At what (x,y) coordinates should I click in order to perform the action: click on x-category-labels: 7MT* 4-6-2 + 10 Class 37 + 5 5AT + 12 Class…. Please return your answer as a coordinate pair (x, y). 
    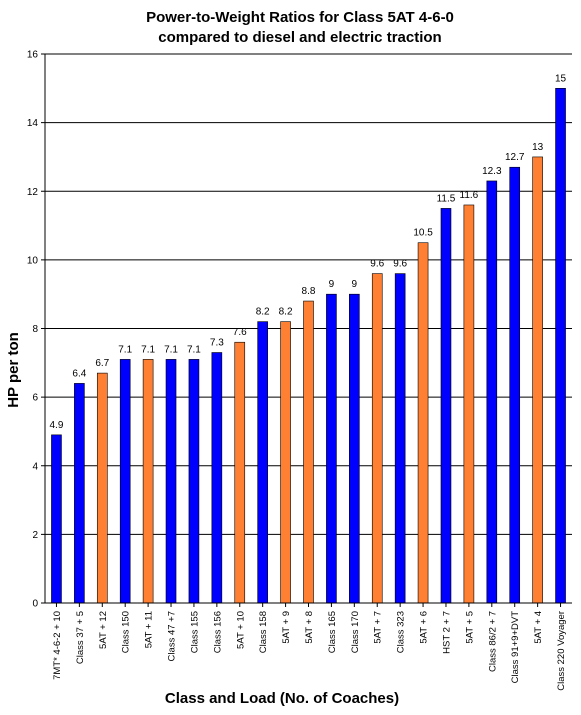
    Looking at the image, I should click on (309, 651).